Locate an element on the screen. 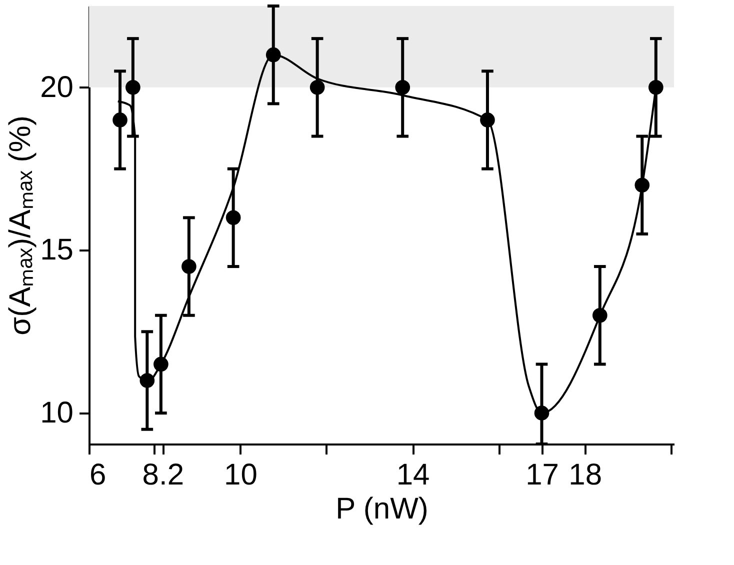 The height and width of the screenshot is (565, 734). x-tick-label: 8.2 is located at coordinates (163, 475).